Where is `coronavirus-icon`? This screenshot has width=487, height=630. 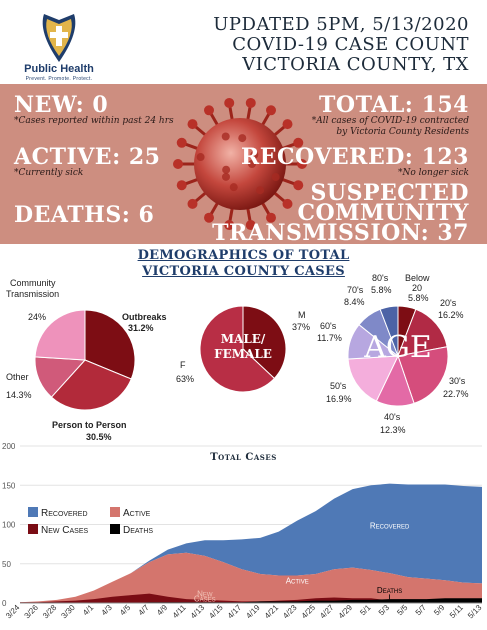
coronavirus-icon is located at coordinates (240, 164).